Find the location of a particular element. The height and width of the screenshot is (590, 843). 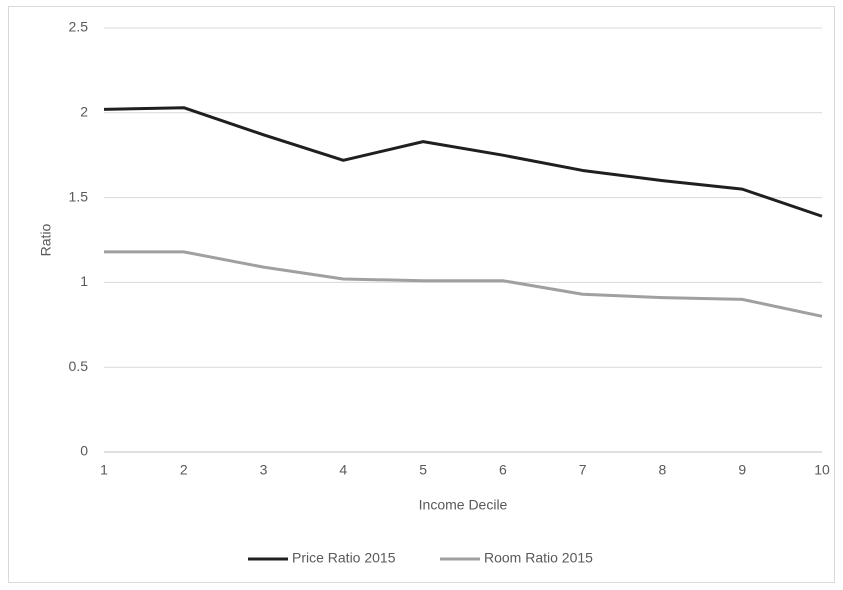

x-axis-label: Income Decile is located at coordinates (463, 505).